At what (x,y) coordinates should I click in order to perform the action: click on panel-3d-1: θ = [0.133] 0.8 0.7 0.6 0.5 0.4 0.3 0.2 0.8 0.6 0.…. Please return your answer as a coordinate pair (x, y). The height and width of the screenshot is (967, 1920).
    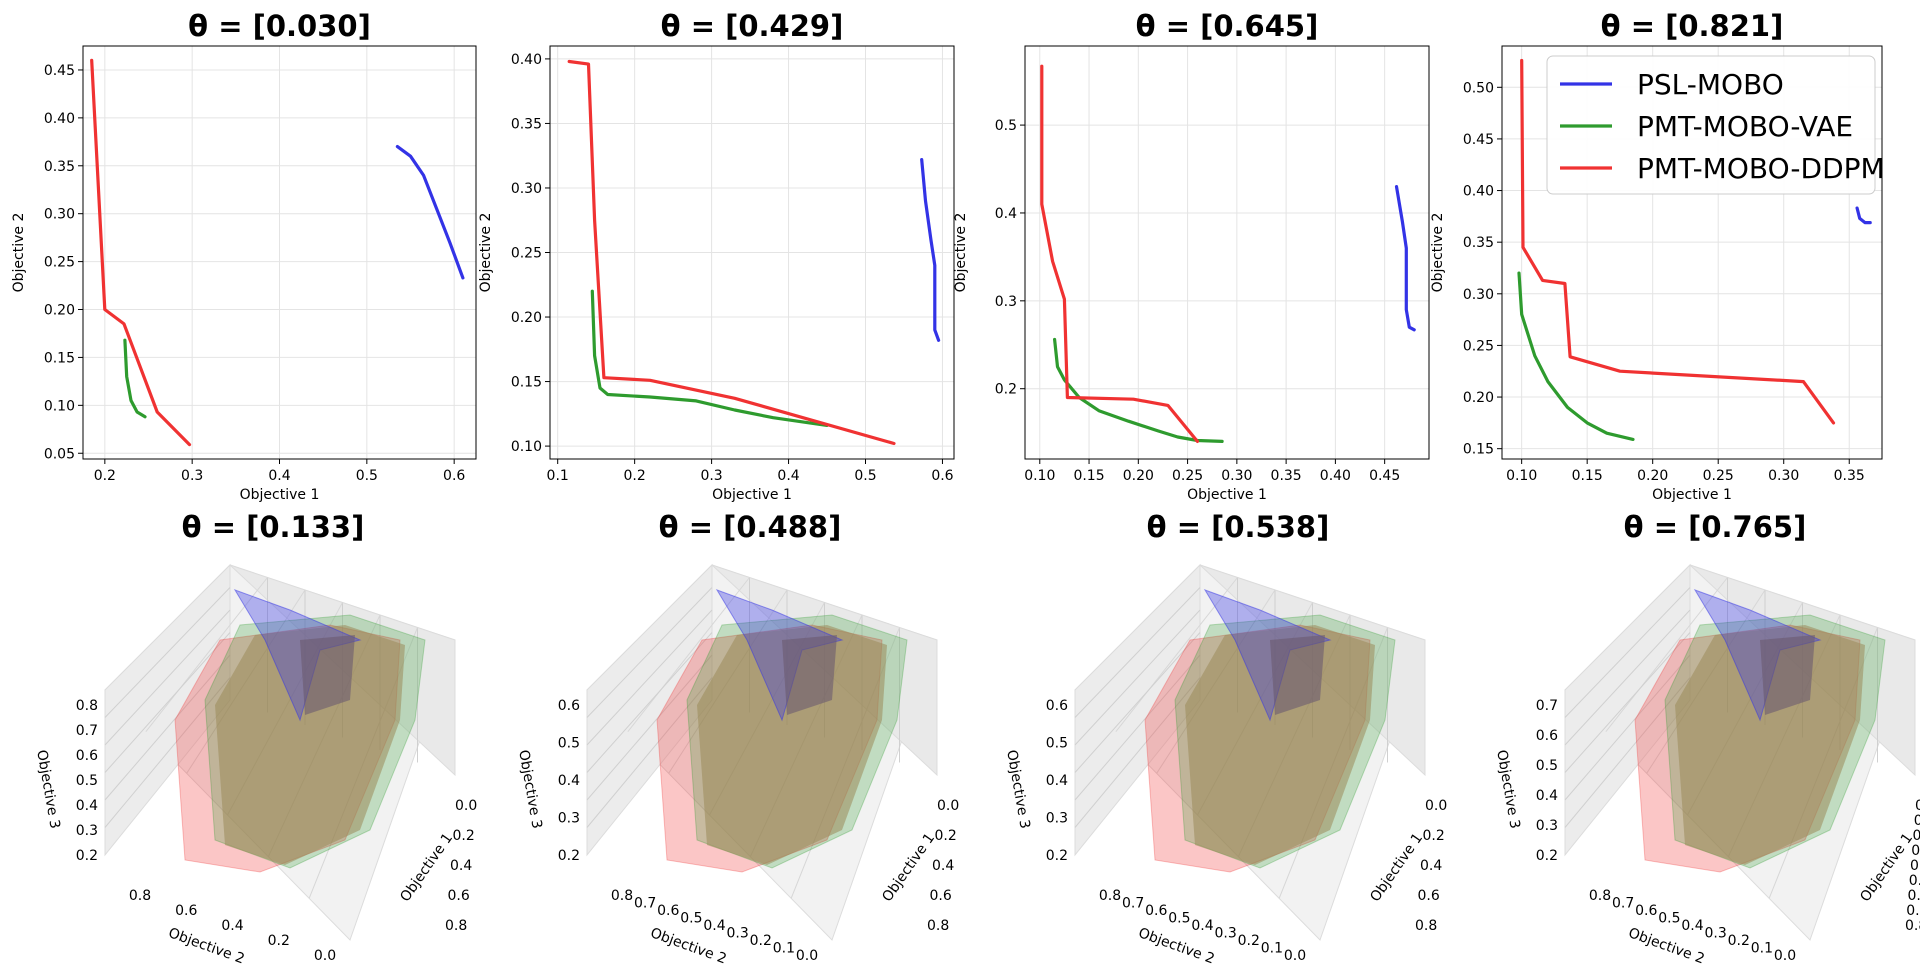
    Looking at the image, I should click on (255, 738).